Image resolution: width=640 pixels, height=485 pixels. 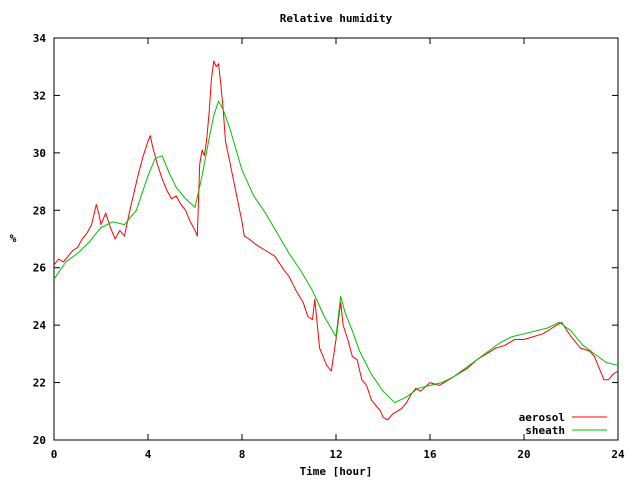 I want to click on x-tick-label: 20, so click(x=523, y=454).